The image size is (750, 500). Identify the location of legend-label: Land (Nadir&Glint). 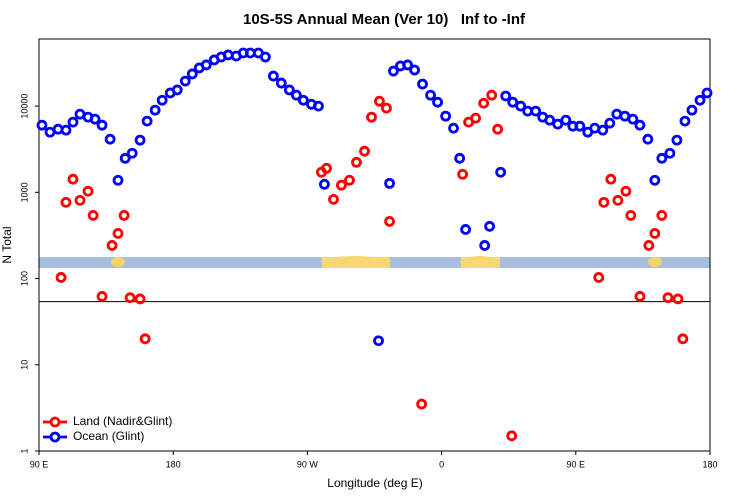
(122, 421).